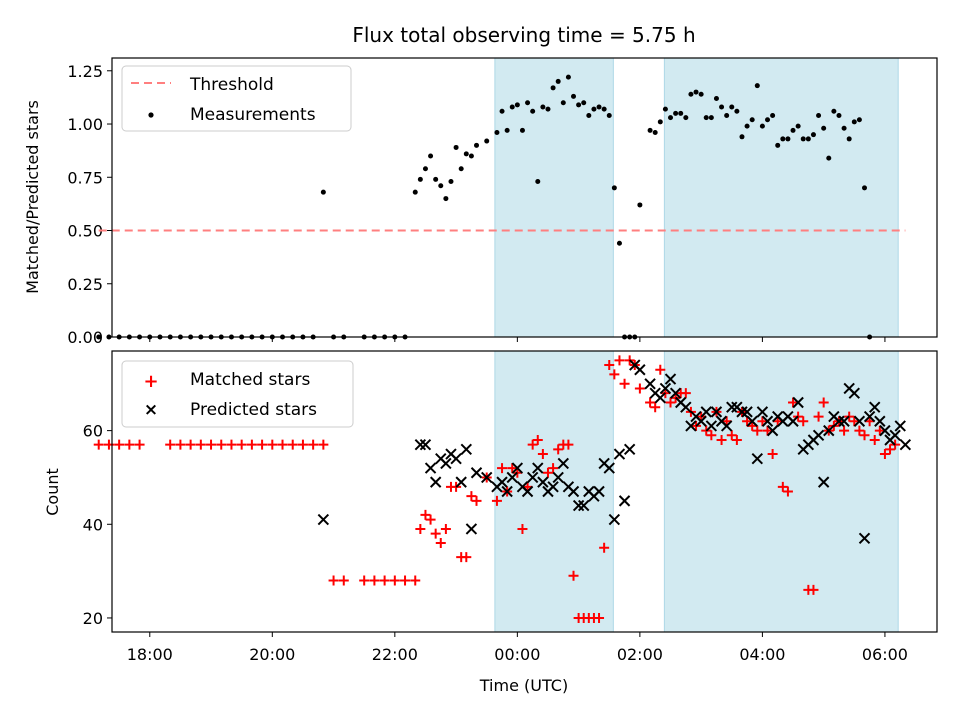  What do you see at coordinates (151, 115) in the screenshot?
I see `legend-measurements-swatch` at bounding box center [151, 115].